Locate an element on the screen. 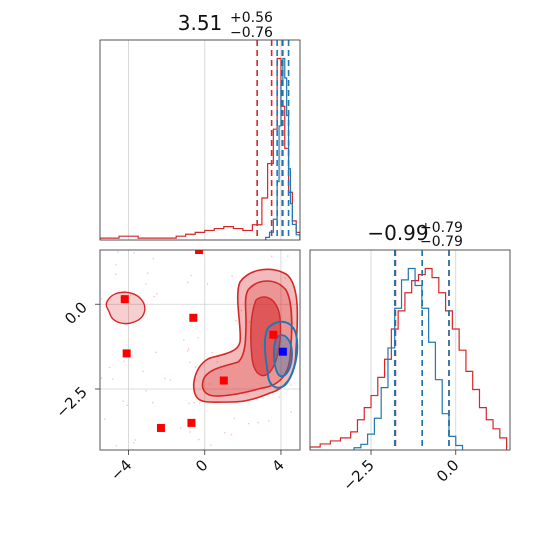 The image size is (550, 550). blue-contour-inner is located at coordinates (283, 356).